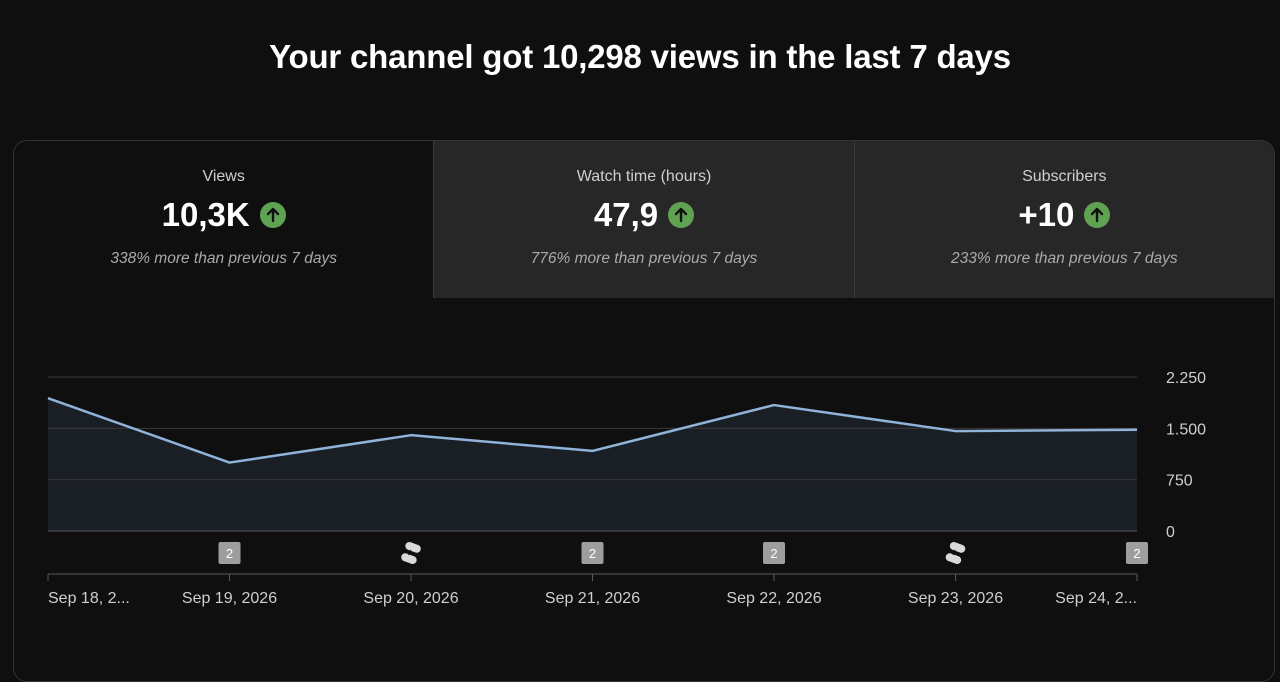  What do you see at coordinates (644, 176) in the screenshot?
I see `tab-watch-time-title: Watch time (hours)` at bounding box center [644, 176].